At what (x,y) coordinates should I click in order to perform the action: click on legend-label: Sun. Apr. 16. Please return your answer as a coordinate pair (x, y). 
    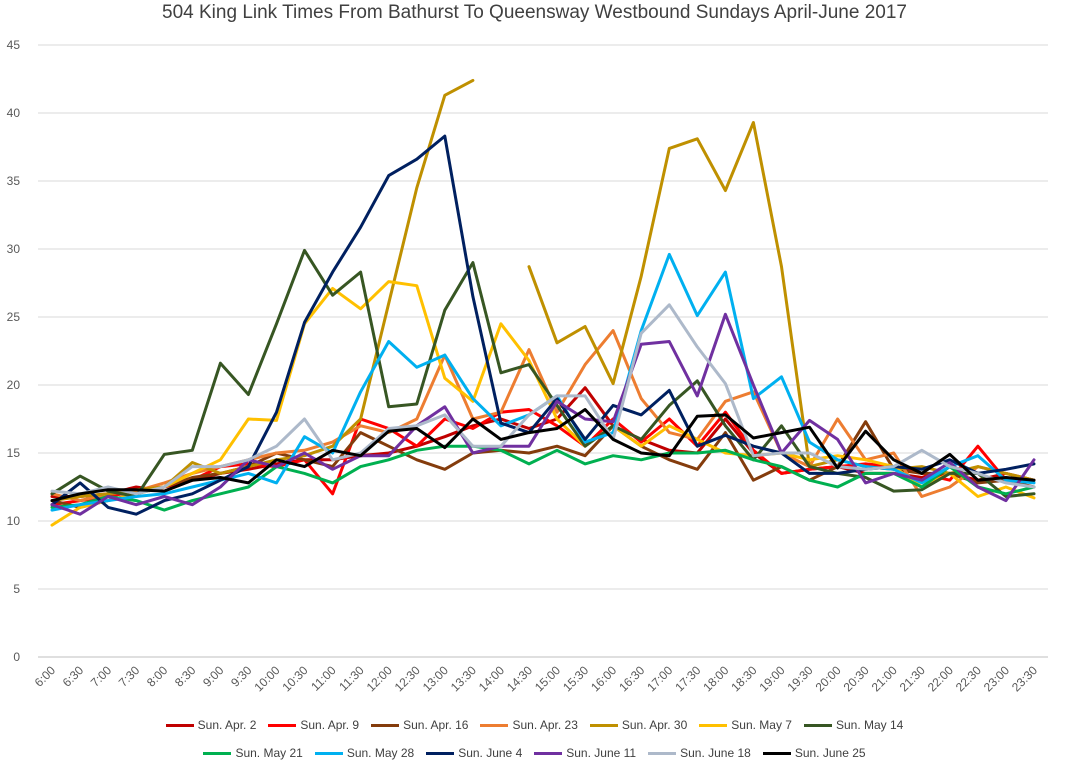
    Looking at the image, I should click on (436, 725).